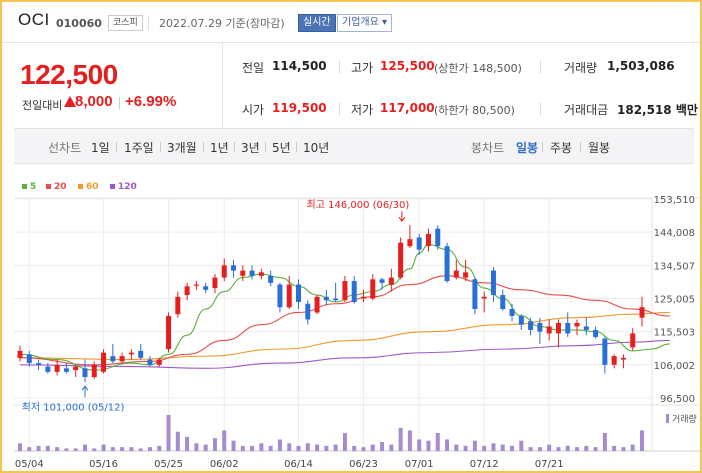 Image resolution: width=702 pixels, height=473 pixels. What do you see at coordinates (34, 19) in the screenshot?
I see `stock-name: OCI` at bounding box center [34, 19].